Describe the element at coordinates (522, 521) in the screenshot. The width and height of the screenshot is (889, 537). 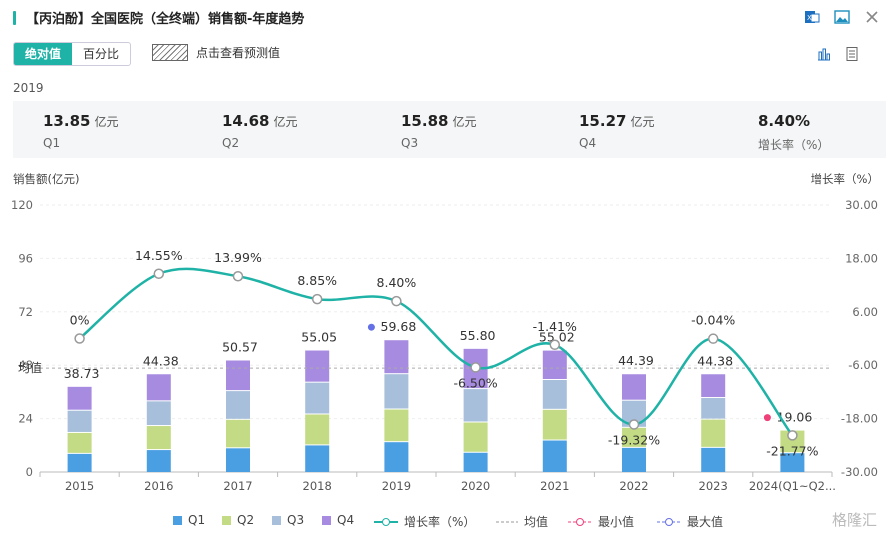
I see `legend-item-mean: 均值` at that location.